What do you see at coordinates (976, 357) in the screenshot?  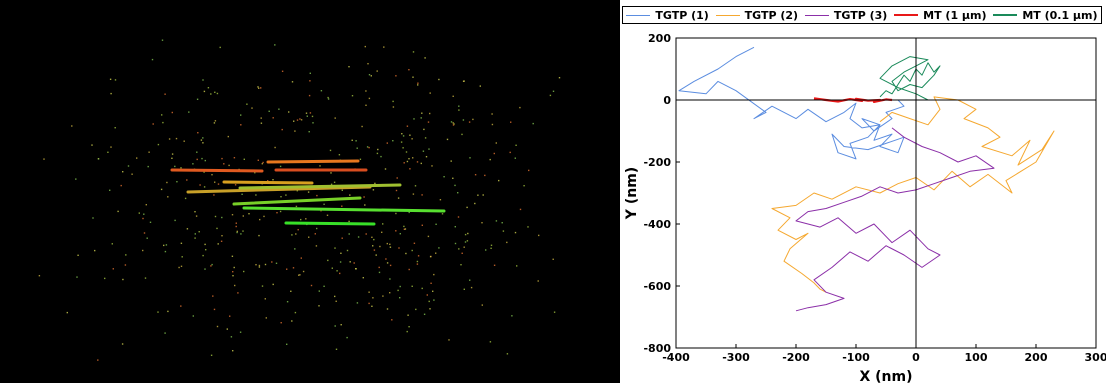 I see `x-tick-label: 100` at bounding box center [976, 357].